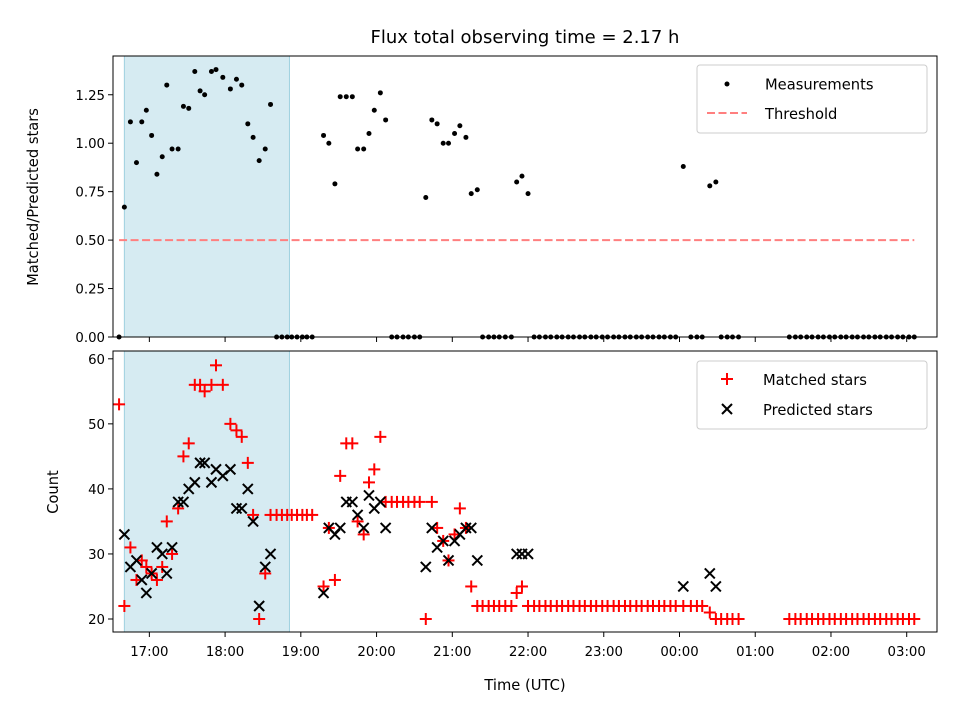  What do you see at coordinates (755, 652) in the screenshot?
I see `counts-x-tick-label: 01:00` at bounding box center [755, 652].